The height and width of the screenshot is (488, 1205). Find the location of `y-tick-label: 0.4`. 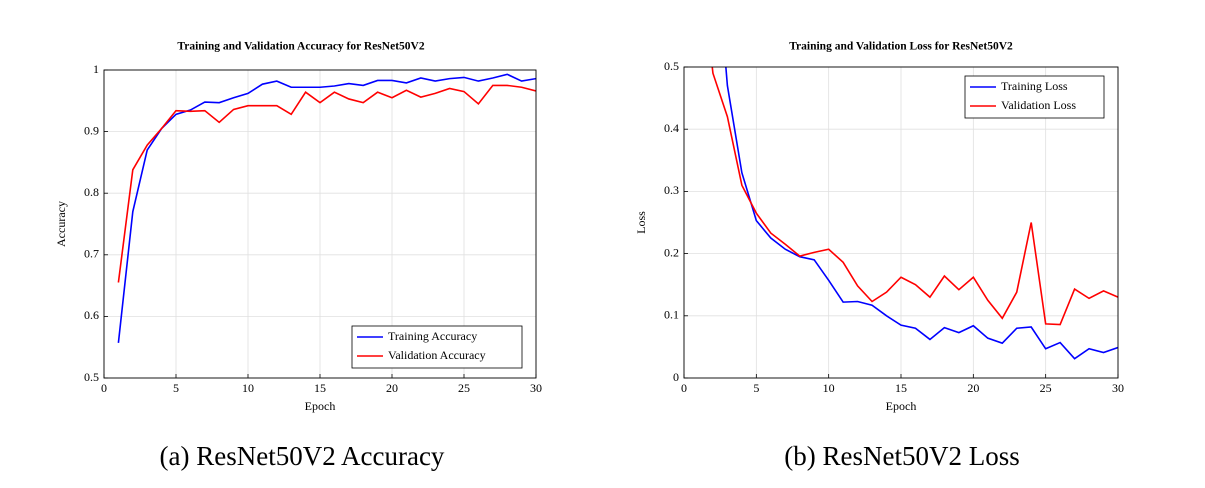

y-tick-label: 0.4 is located at coordinates (671, 128).